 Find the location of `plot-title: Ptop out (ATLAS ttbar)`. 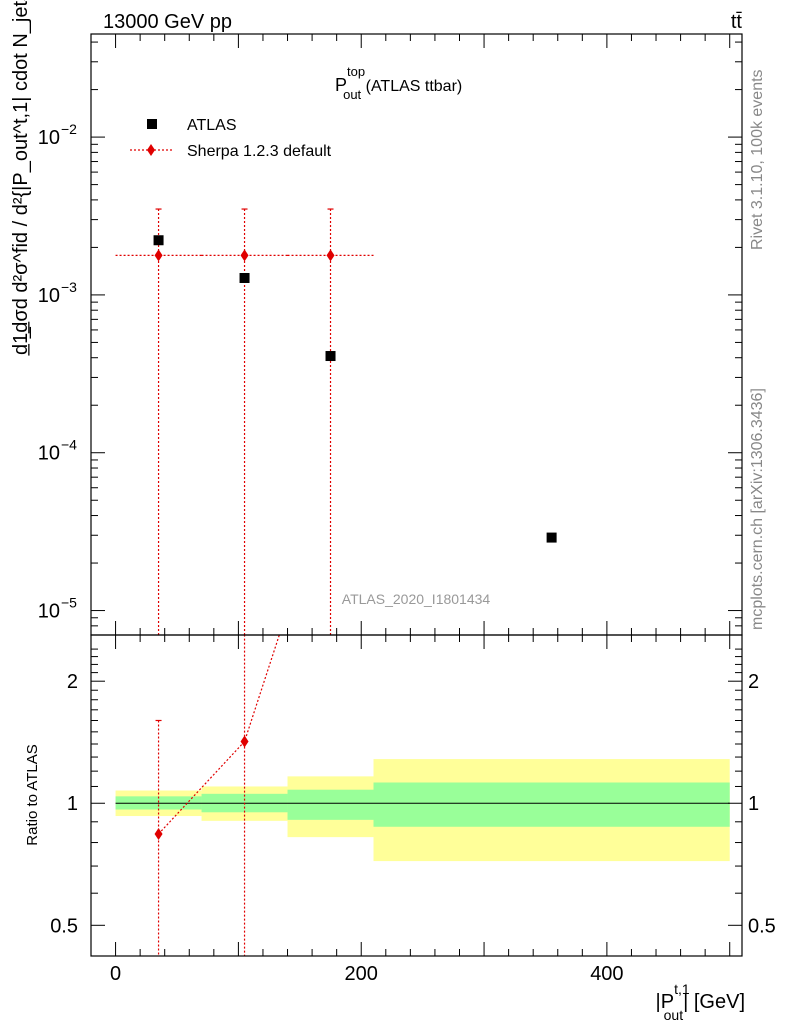

plot-title: Ptop out (ATLAS ttbar) is located at coordinates (398, 83).